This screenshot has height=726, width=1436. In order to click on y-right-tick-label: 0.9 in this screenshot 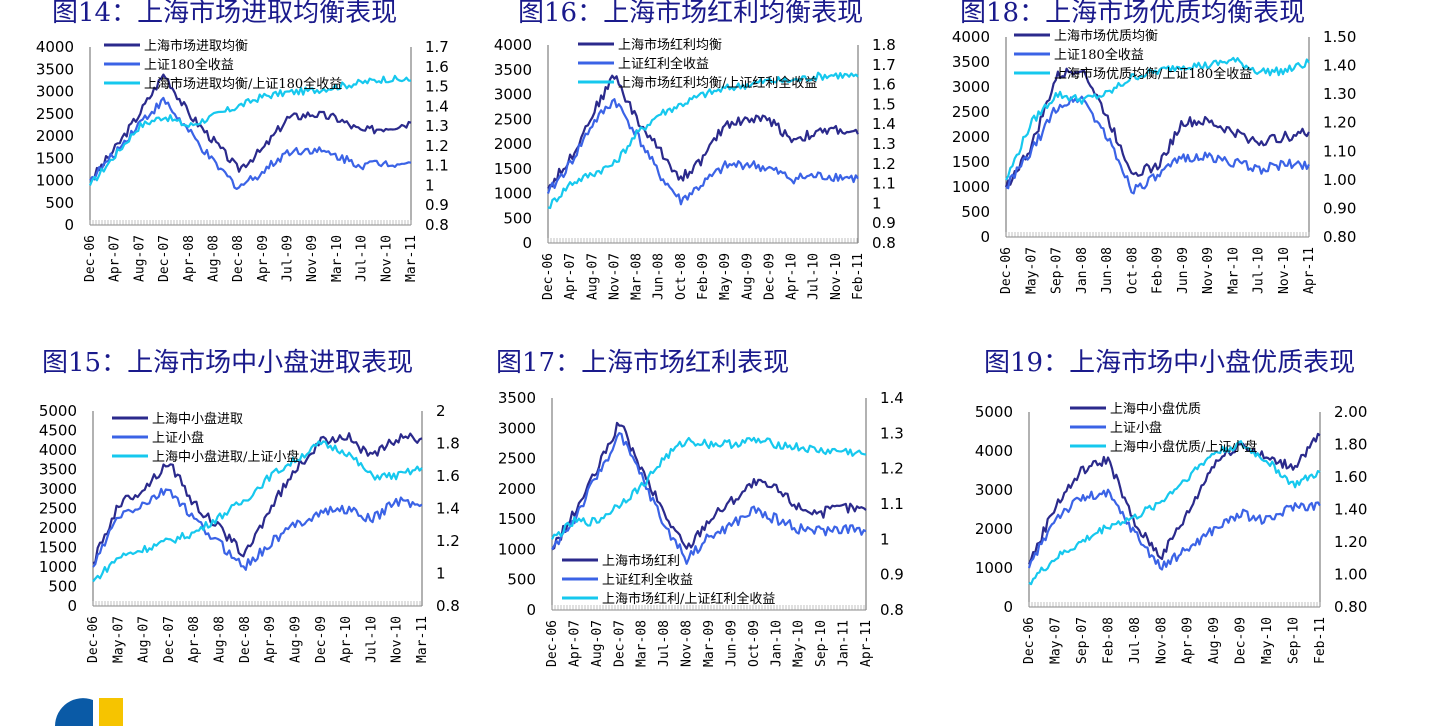, I will do `click(892, 575)`.